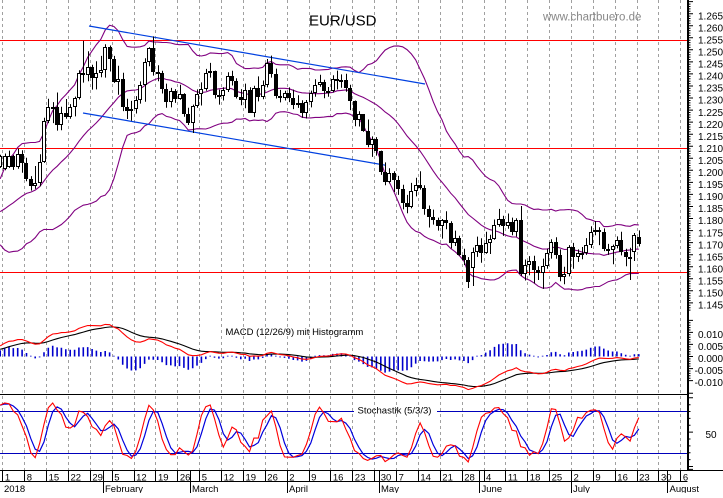  What do you see at coordinates (710, 347) in the screenshot?
I see `svg-text: 0.005` at bounding box center [710, 347].